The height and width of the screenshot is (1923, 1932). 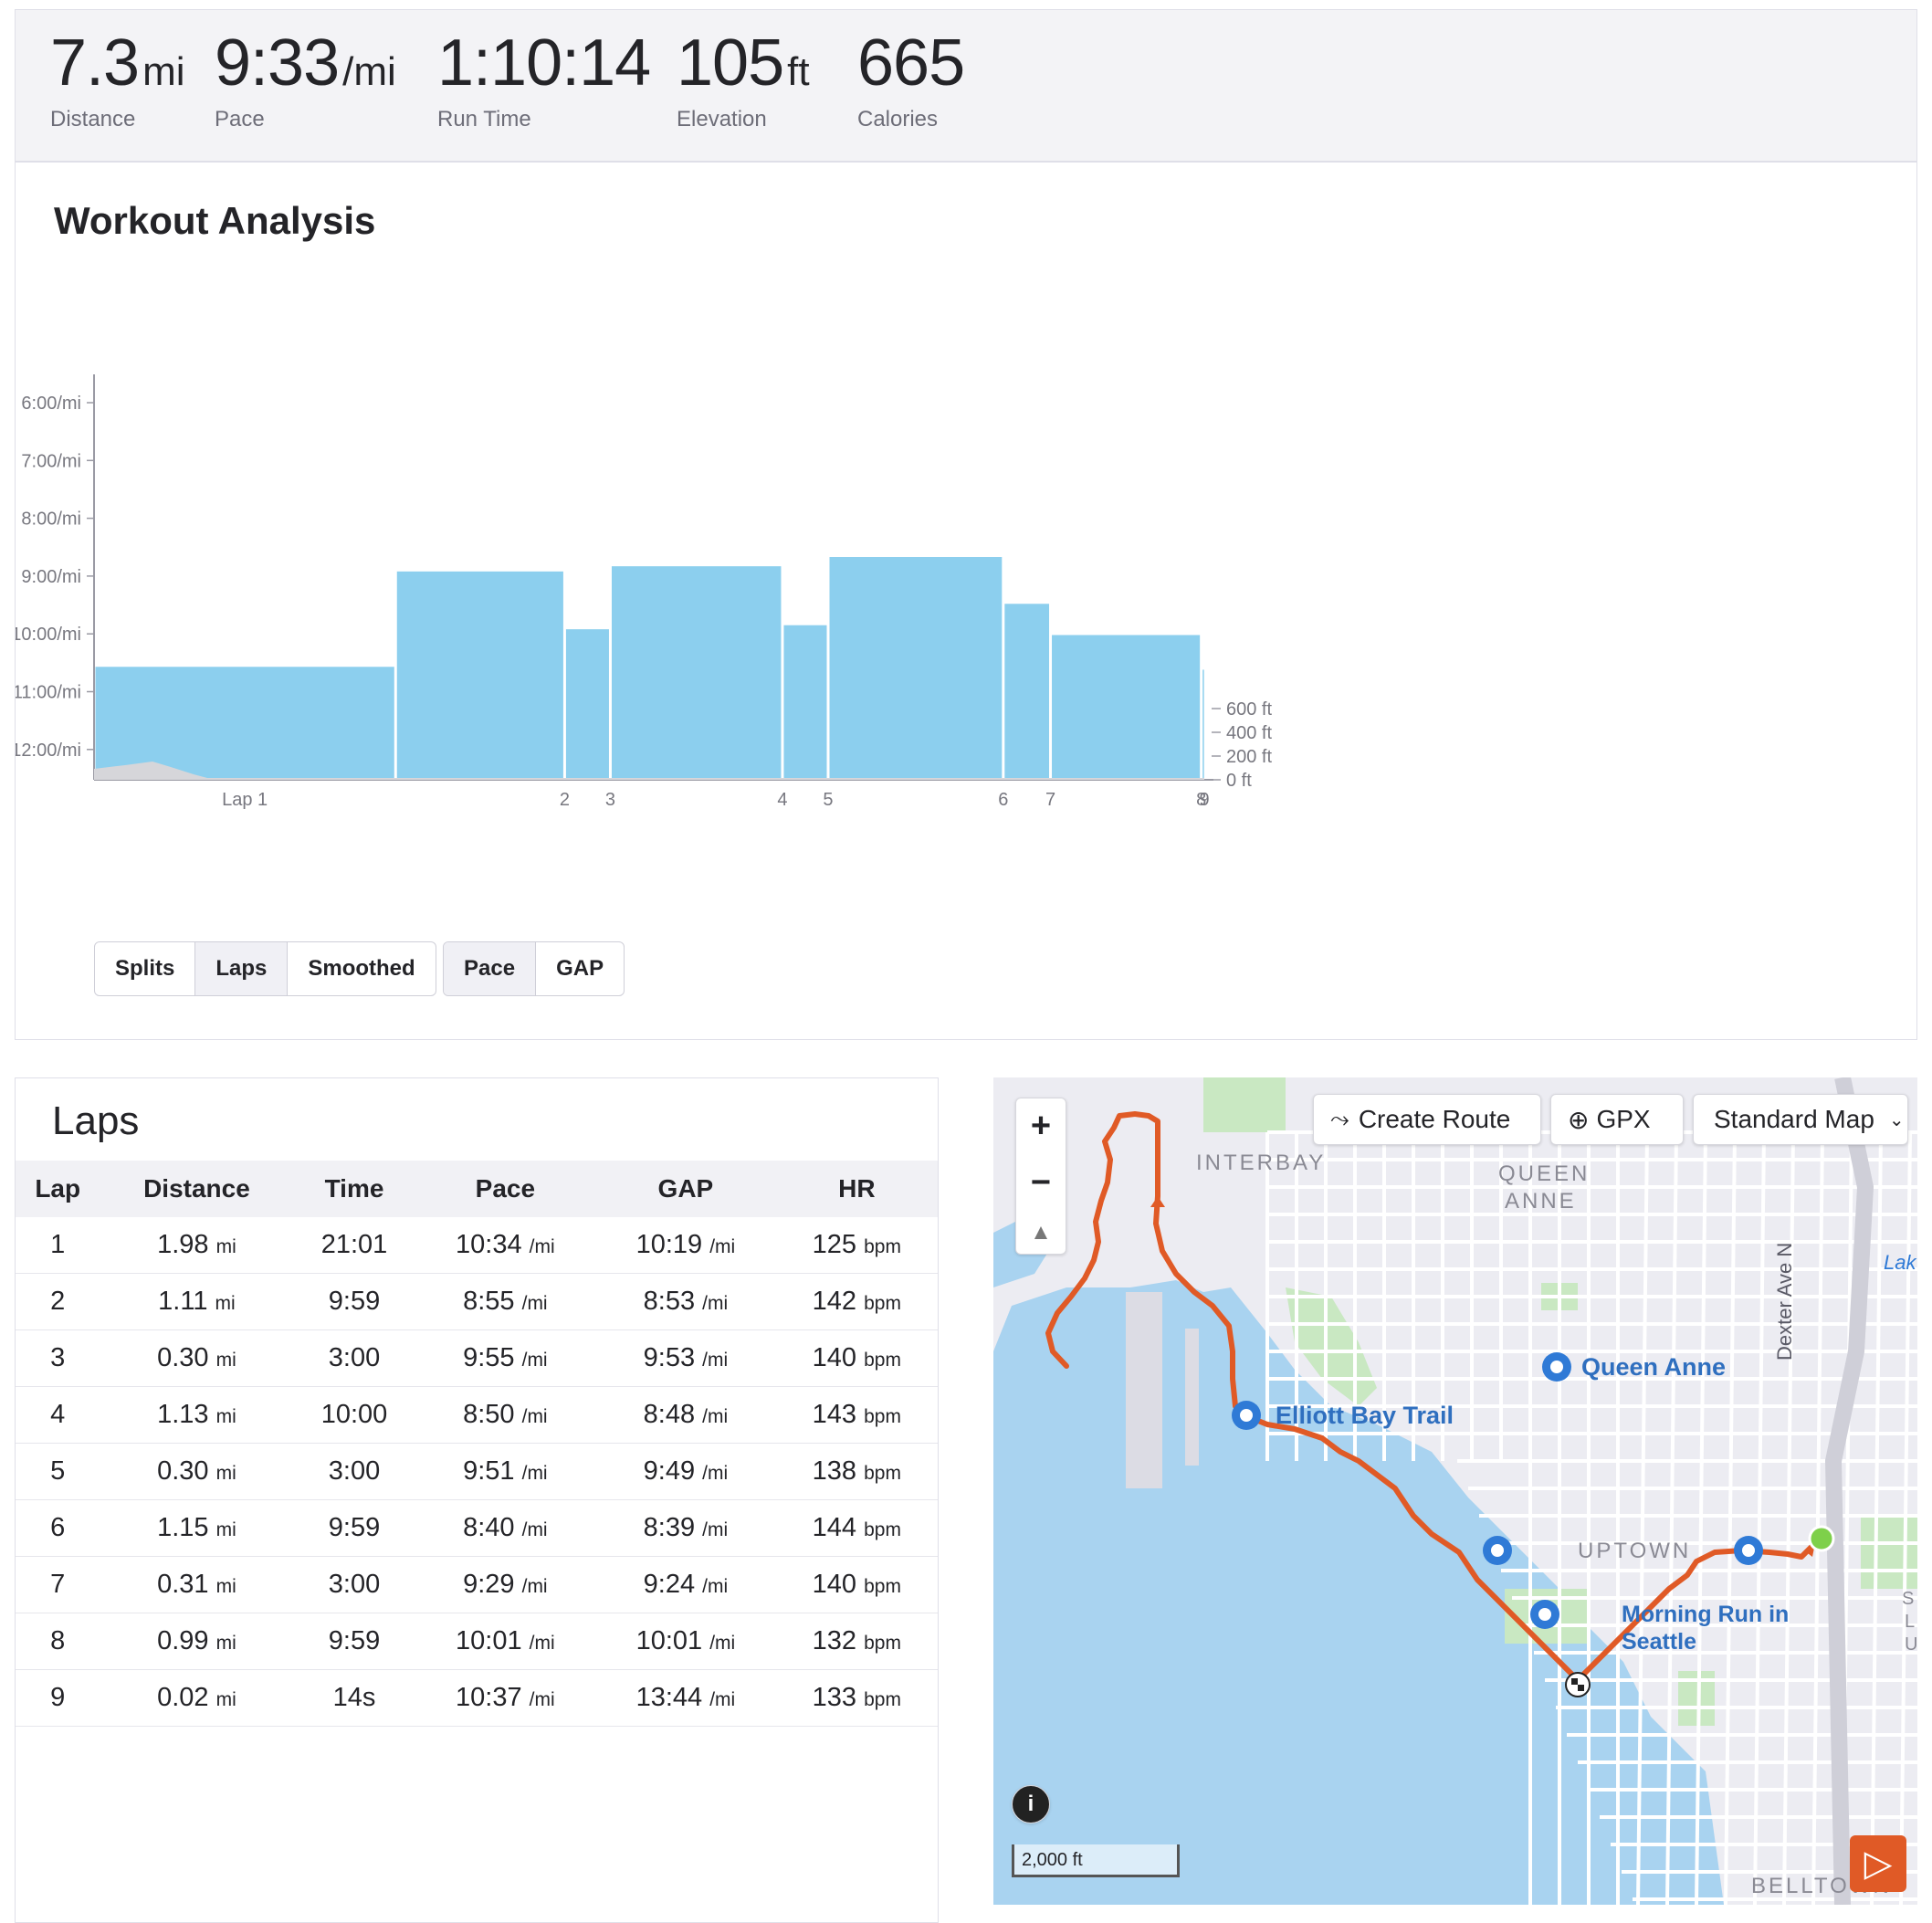 I want to click on poi-queen-anne: Queen Anne, so click(x=1654, y=1367).